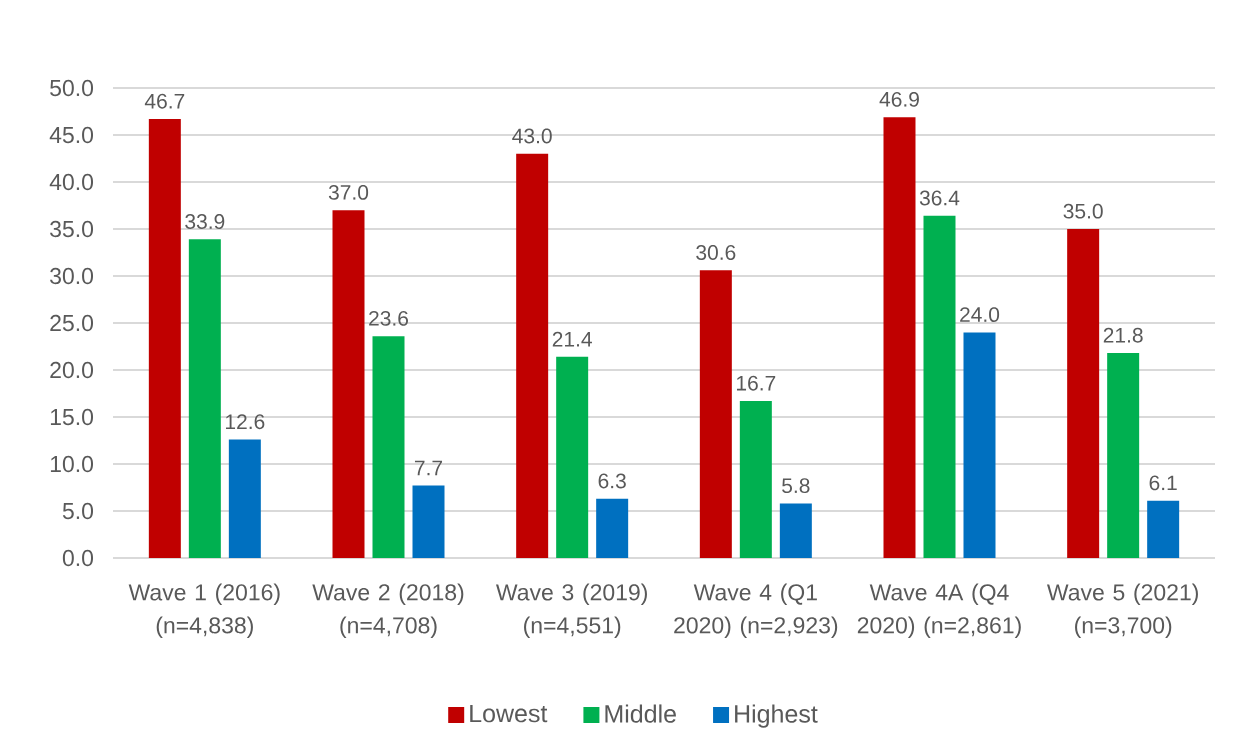 This screenshot has width=1248, height=756. What do you see at coordinates (532, 136) in the screenshot?
I see `data-label: 43.0` at bounding box center [532, 136].